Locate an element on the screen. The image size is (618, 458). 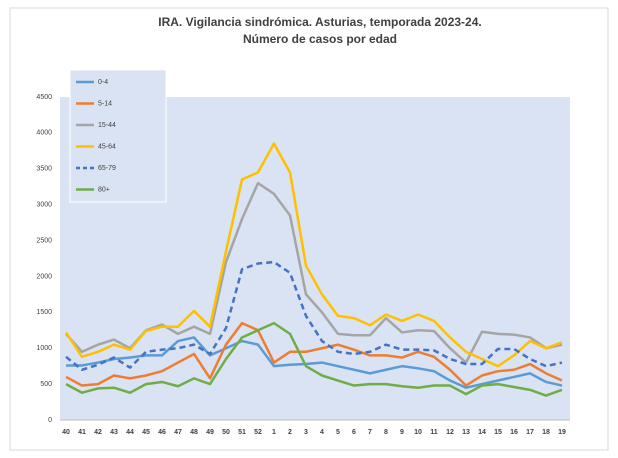
x-tick-label: 42 is located at coordinates (98, 432).